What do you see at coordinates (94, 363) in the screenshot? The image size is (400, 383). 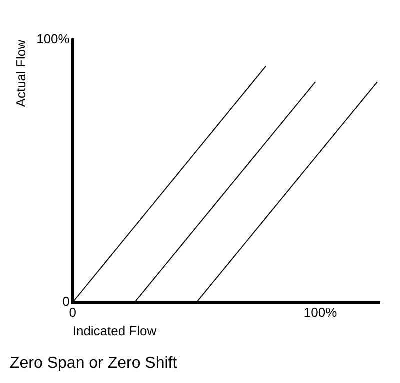 I see `text: Zero Span or Zero Shift` at bounding box center [94, 363].